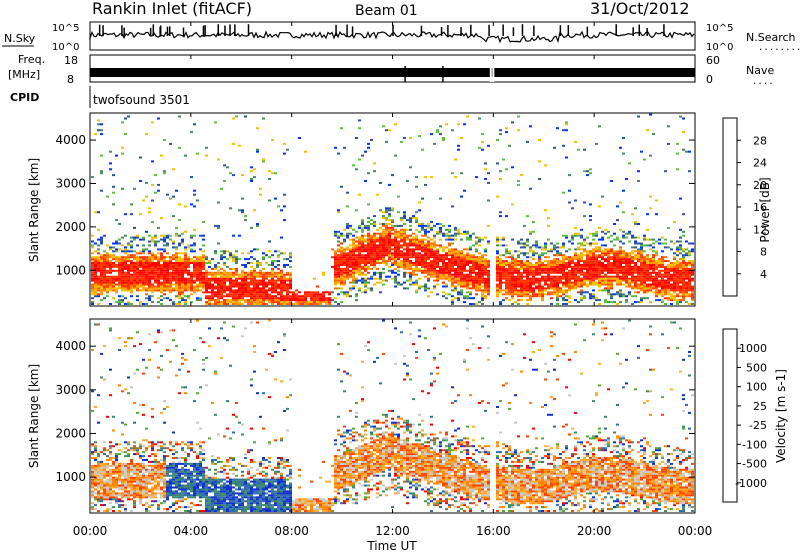 The width and height of the screenshot is (800, 554). I want to click on colorbar-tick-label-0: 1000, so click(753, 348).